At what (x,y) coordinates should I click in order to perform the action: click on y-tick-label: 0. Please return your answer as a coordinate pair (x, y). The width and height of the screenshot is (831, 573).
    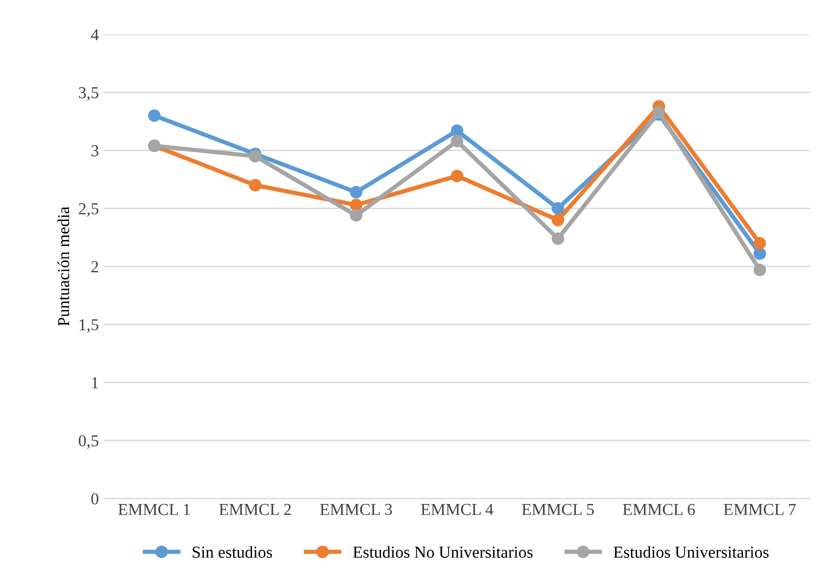
    Looking at the image, I should click on (94, 498).